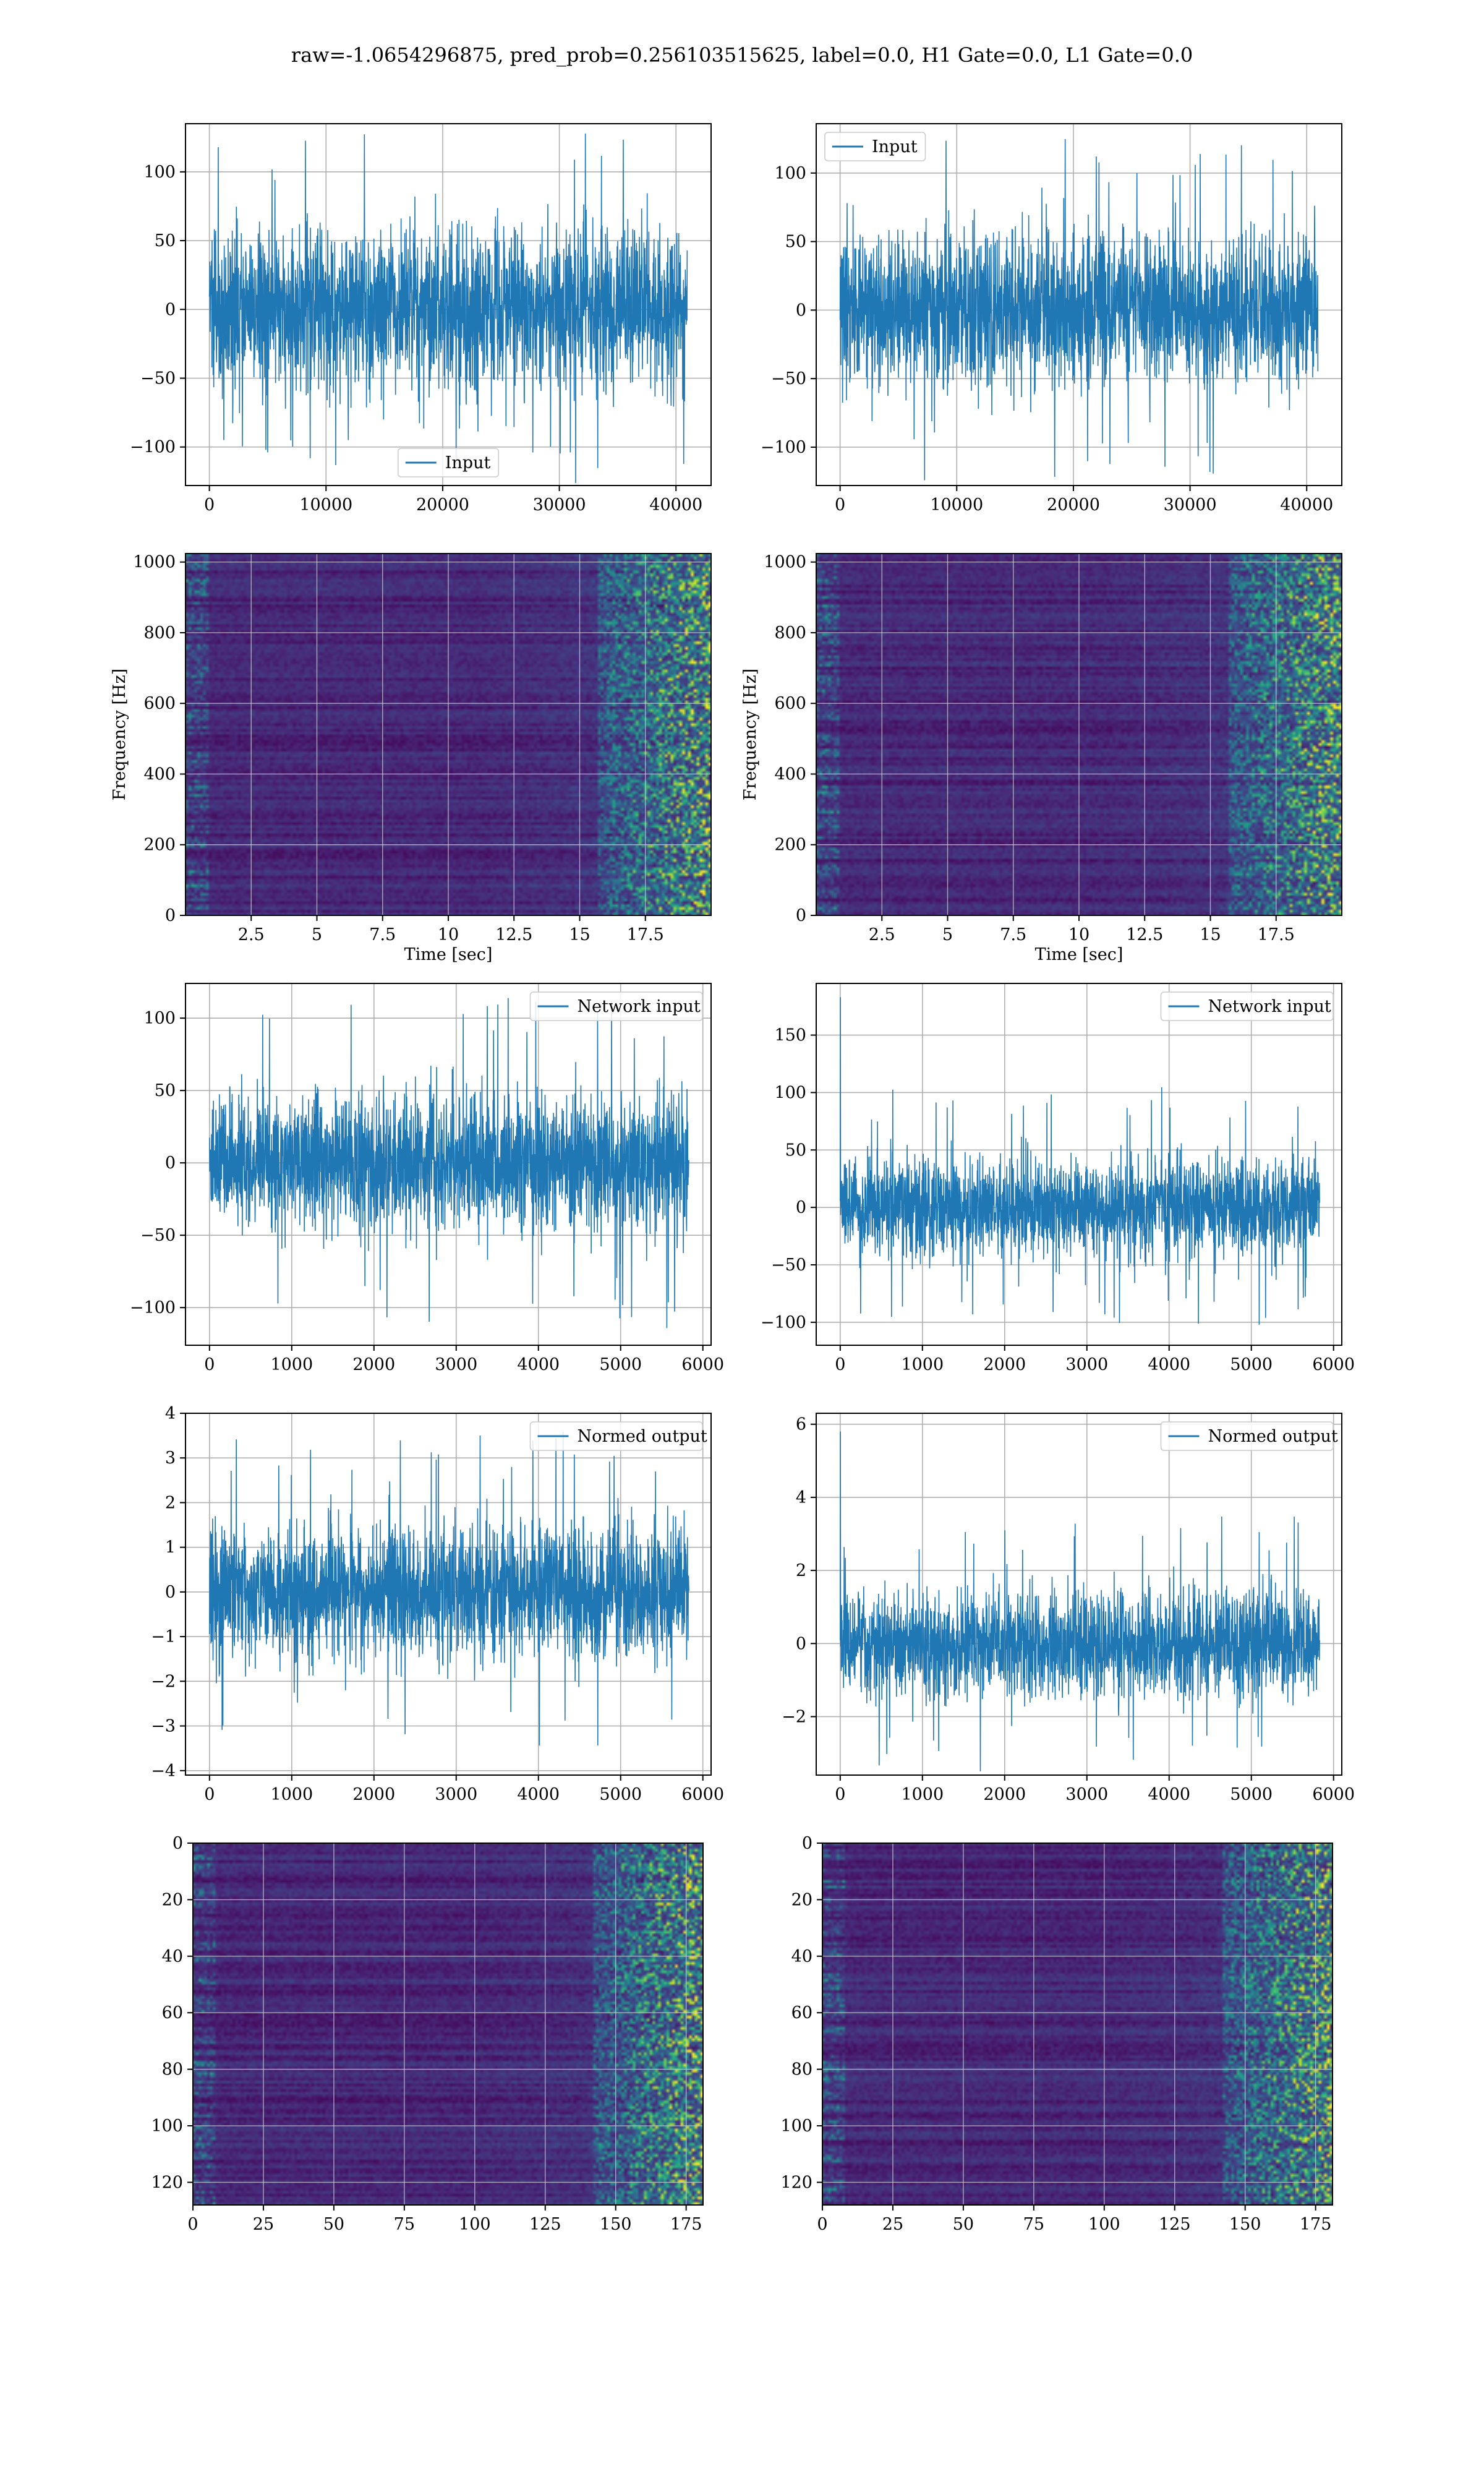 This screenshot has height=2474, width=1484. Describe the element at coordinates (513, 934) in the screenshot. I see `x-tick-label: 12.5` at that location.